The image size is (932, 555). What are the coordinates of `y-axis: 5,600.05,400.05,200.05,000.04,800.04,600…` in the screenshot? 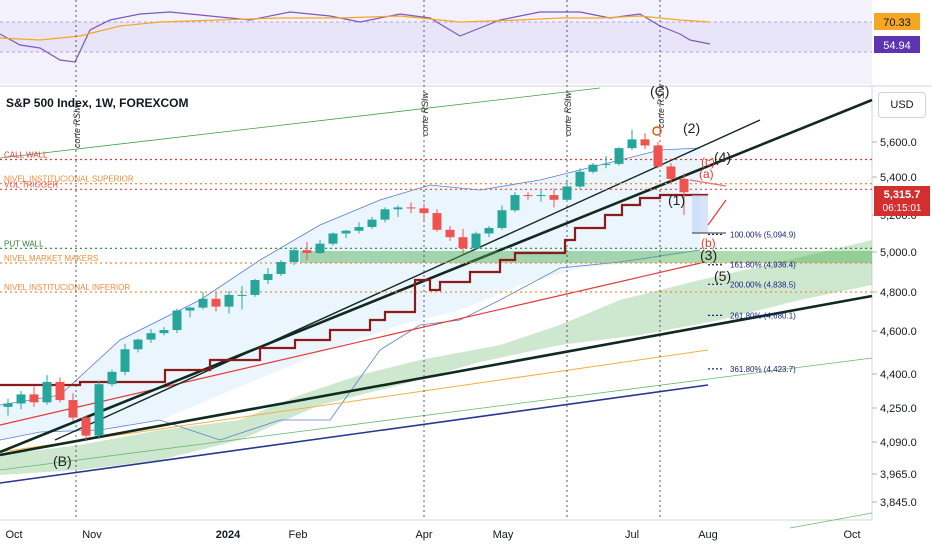 It's located at (894, 323).